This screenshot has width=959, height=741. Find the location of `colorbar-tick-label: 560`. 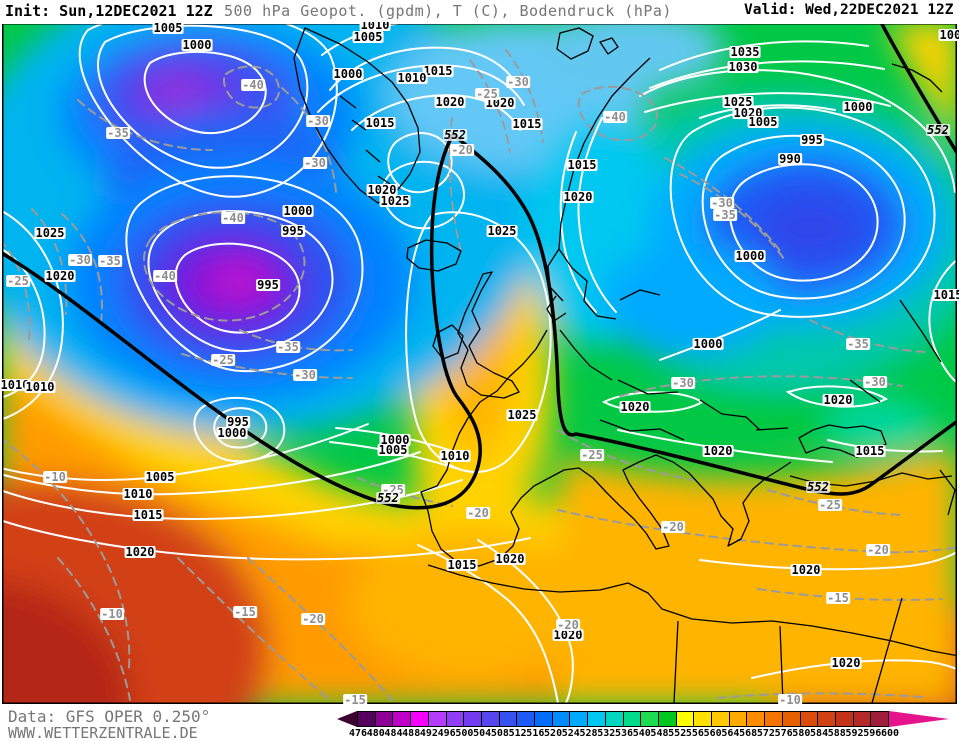

colorbar-tick-label: 560 is located at coordinates (712, 733).